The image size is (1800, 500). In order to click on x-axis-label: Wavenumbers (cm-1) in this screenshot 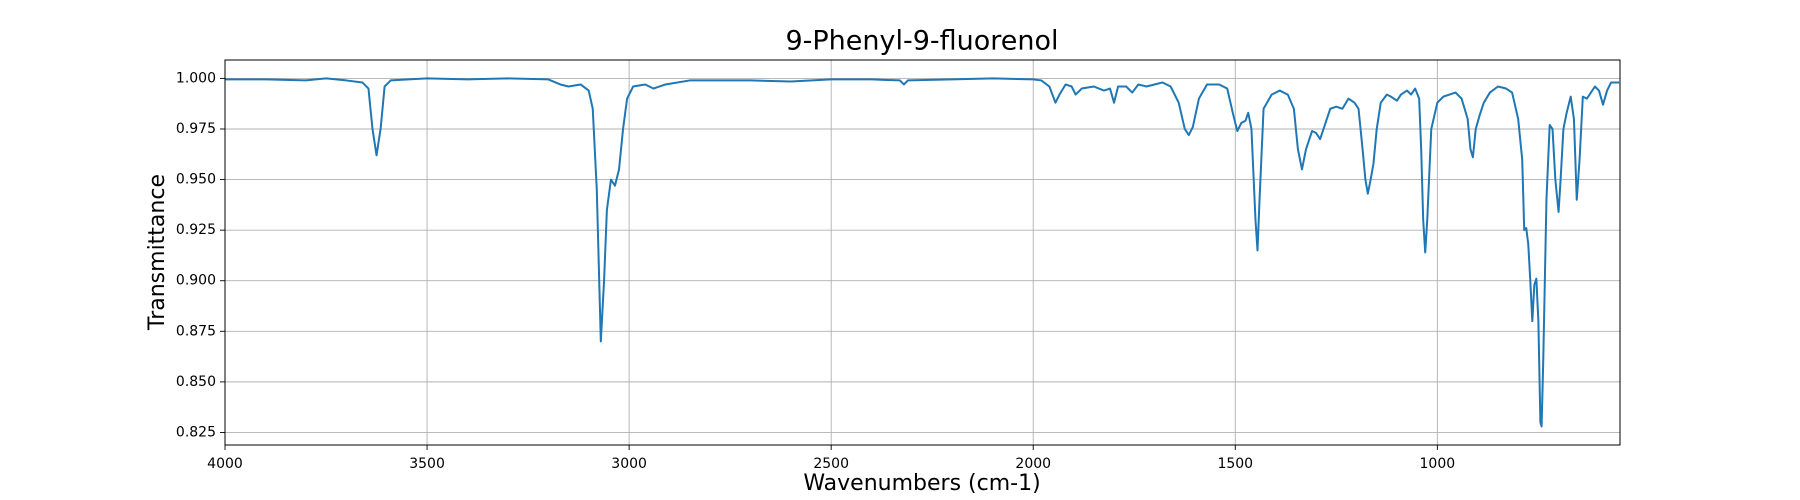, I will do `click(921, 483)`.